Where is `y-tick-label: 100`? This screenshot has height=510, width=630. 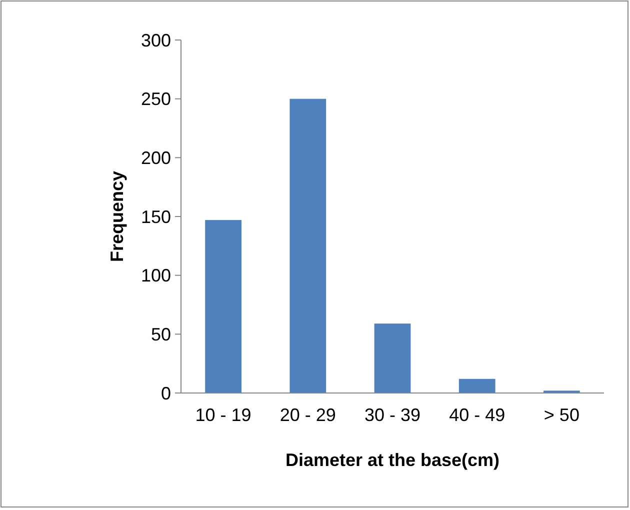
y-tick-label: 100 is located at coordinates (155, 276).